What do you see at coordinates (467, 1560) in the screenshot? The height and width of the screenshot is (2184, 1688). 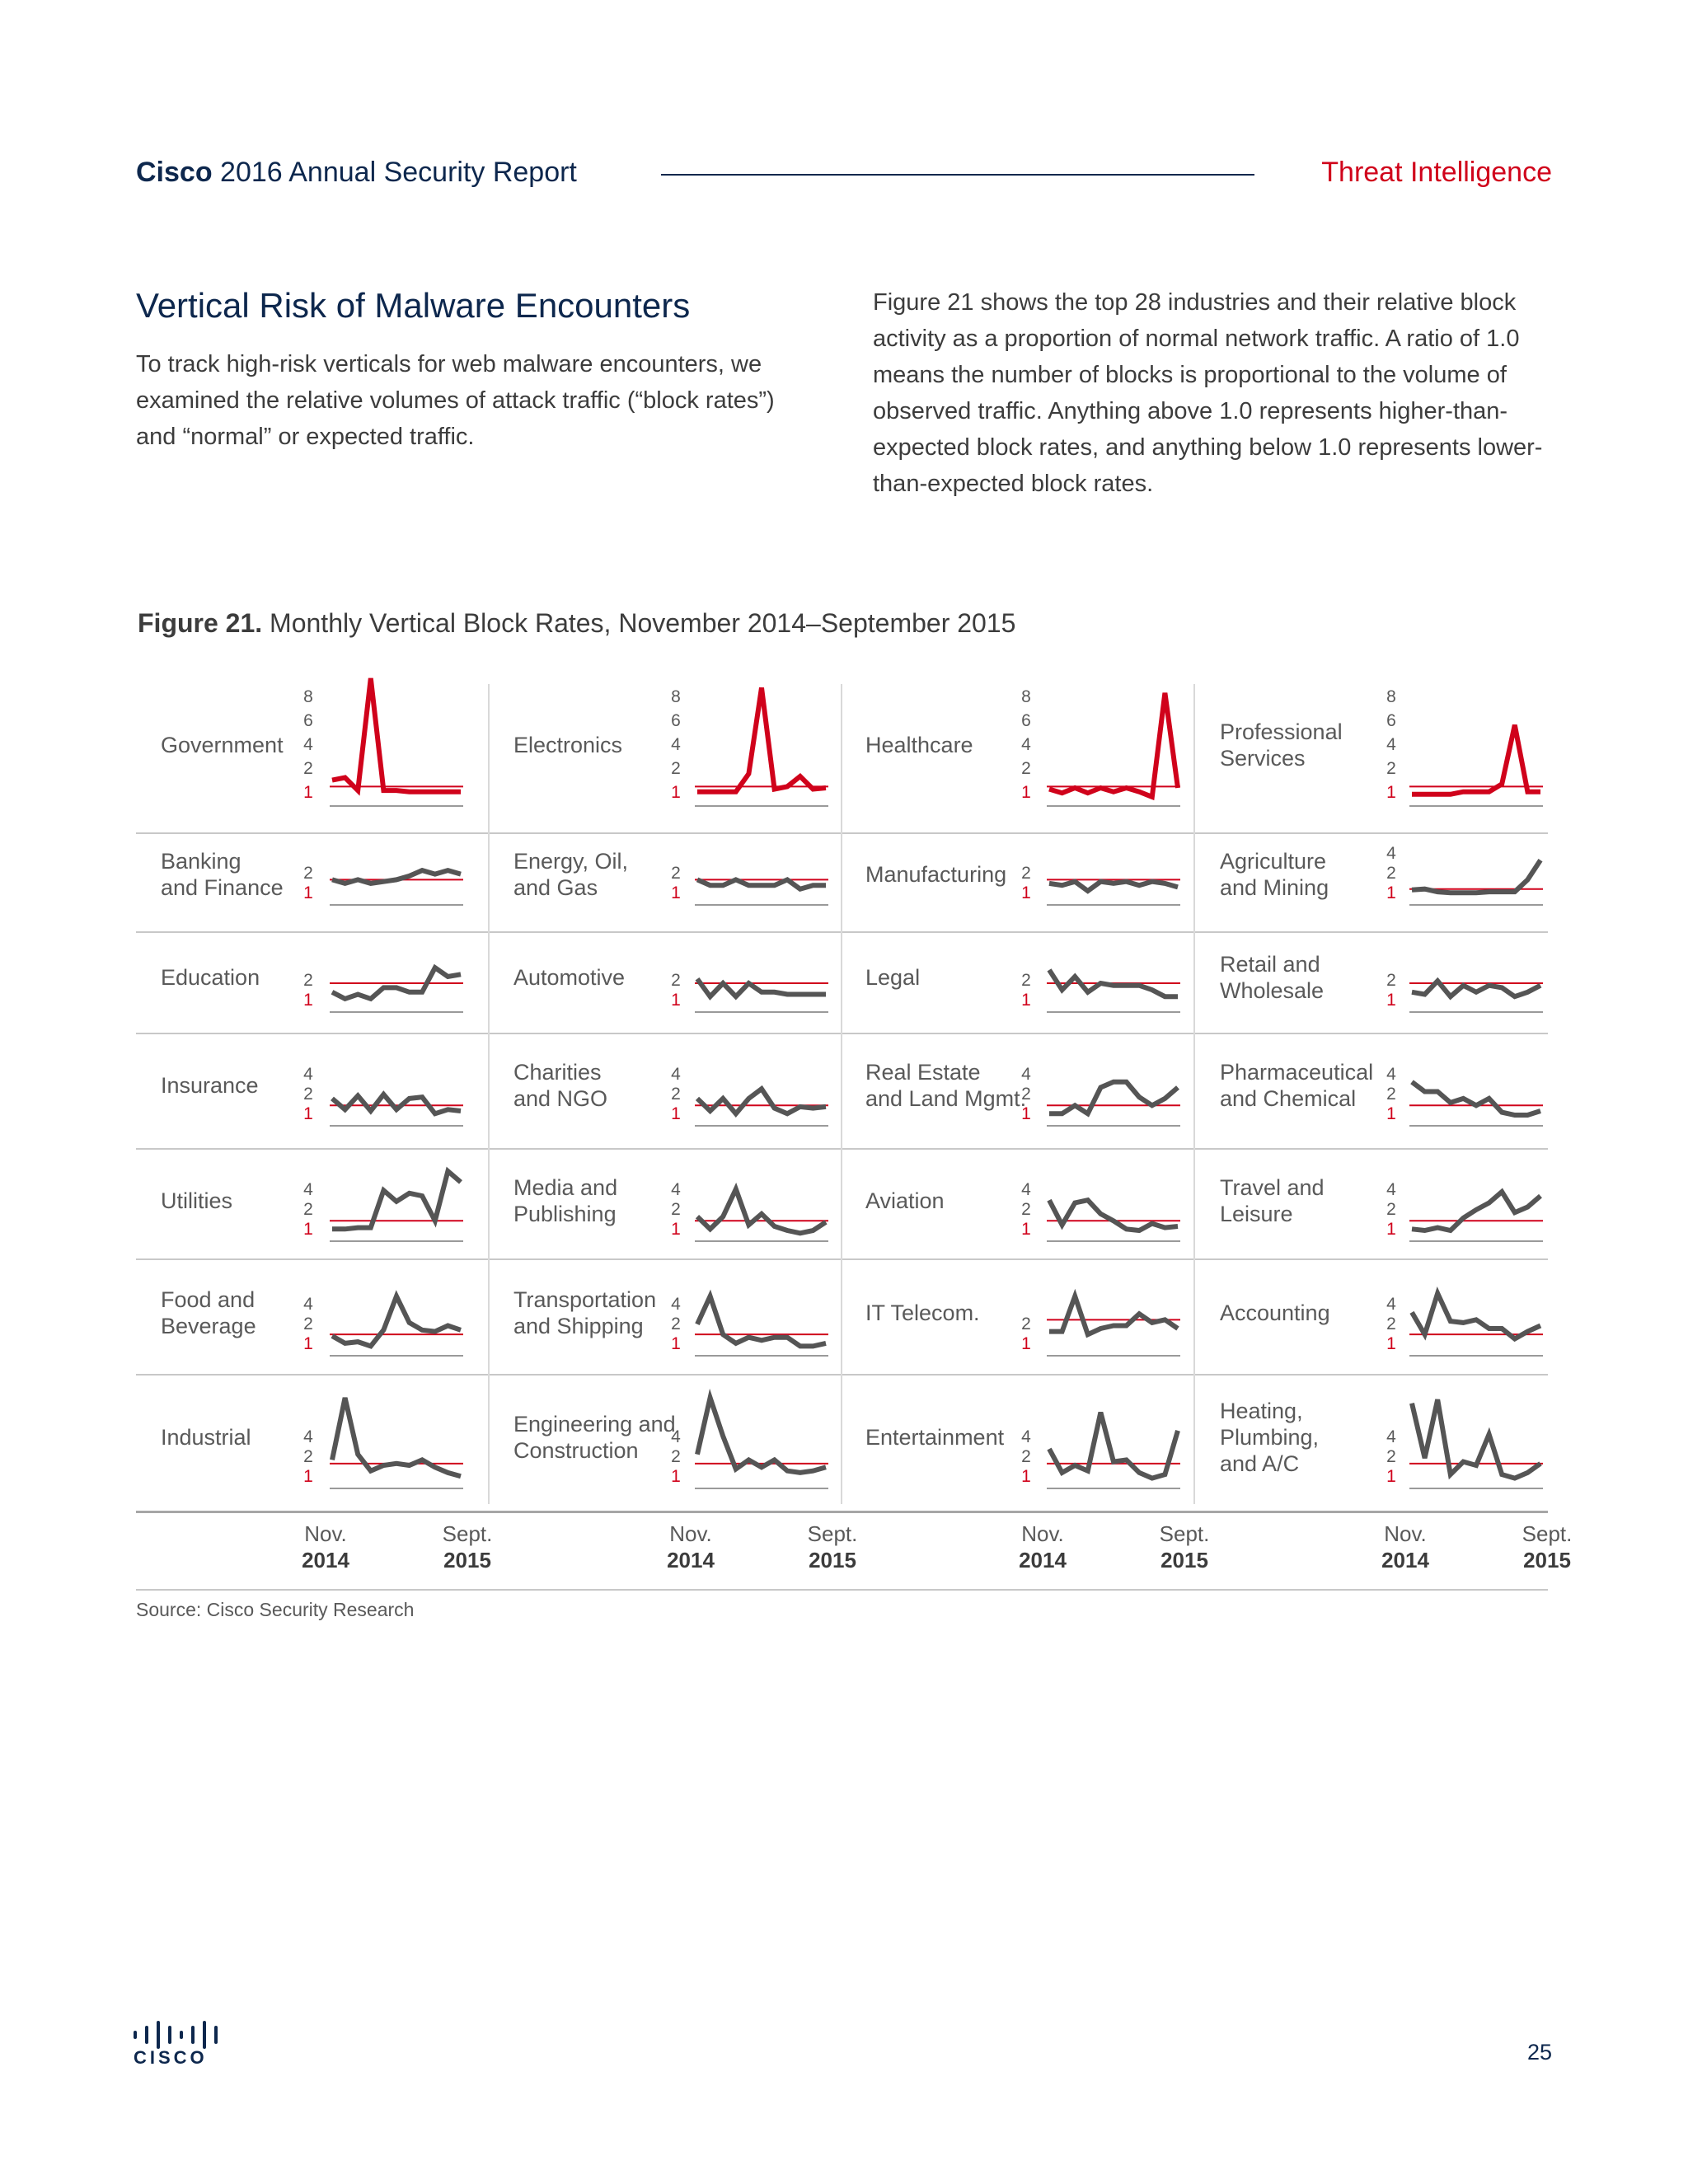 I see `x-end-year: 2015` at bounding box center [467, 1560].